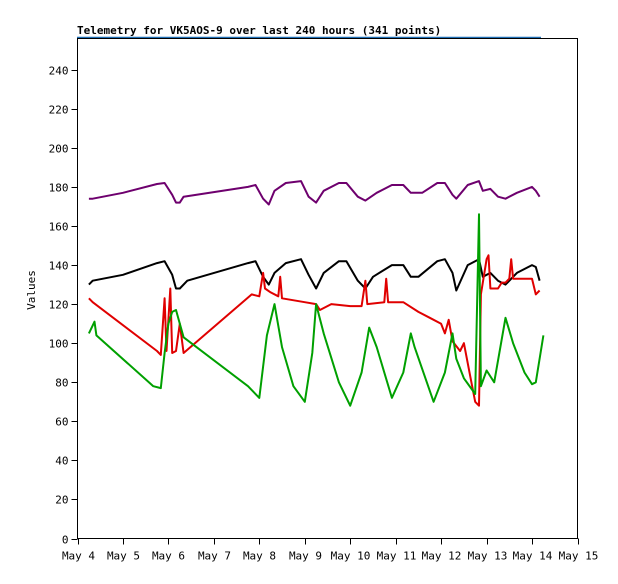 The height and width of the screenshot is (584, 618). What do you see at coordinates (61, 461) in the screenshot?
I see `y-tick-label: 40` at bounding box center [61, 461].